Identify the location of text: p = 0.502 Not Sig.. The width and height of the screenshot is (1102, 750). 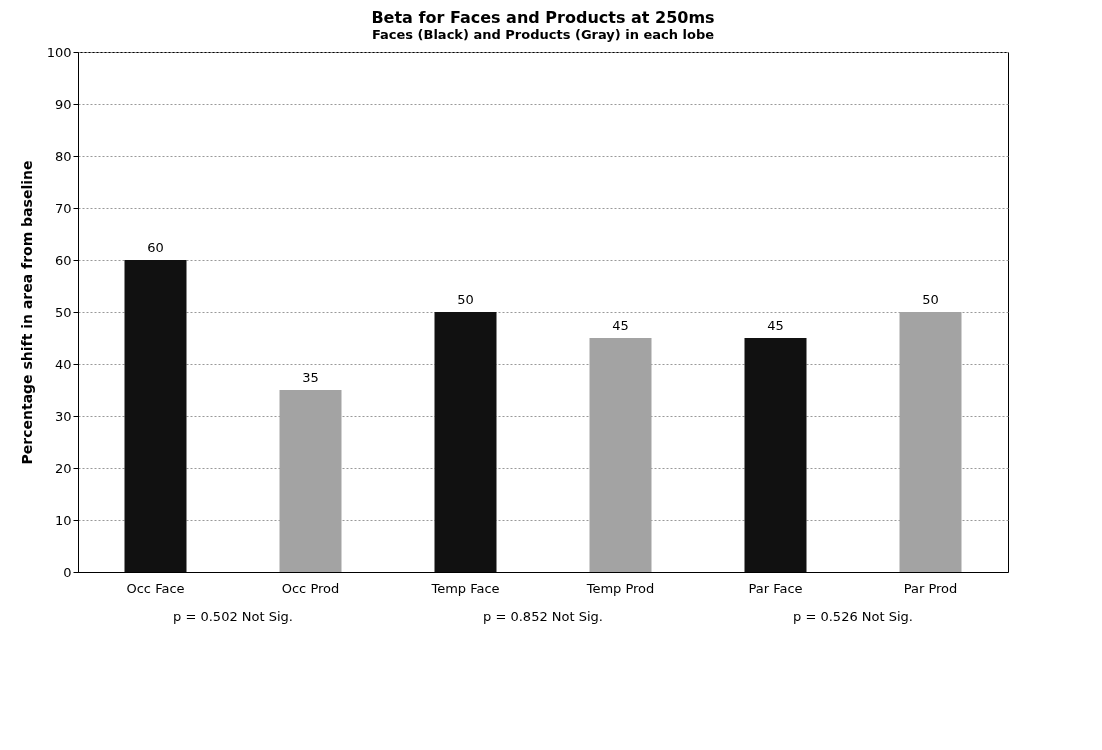
(233, 616).